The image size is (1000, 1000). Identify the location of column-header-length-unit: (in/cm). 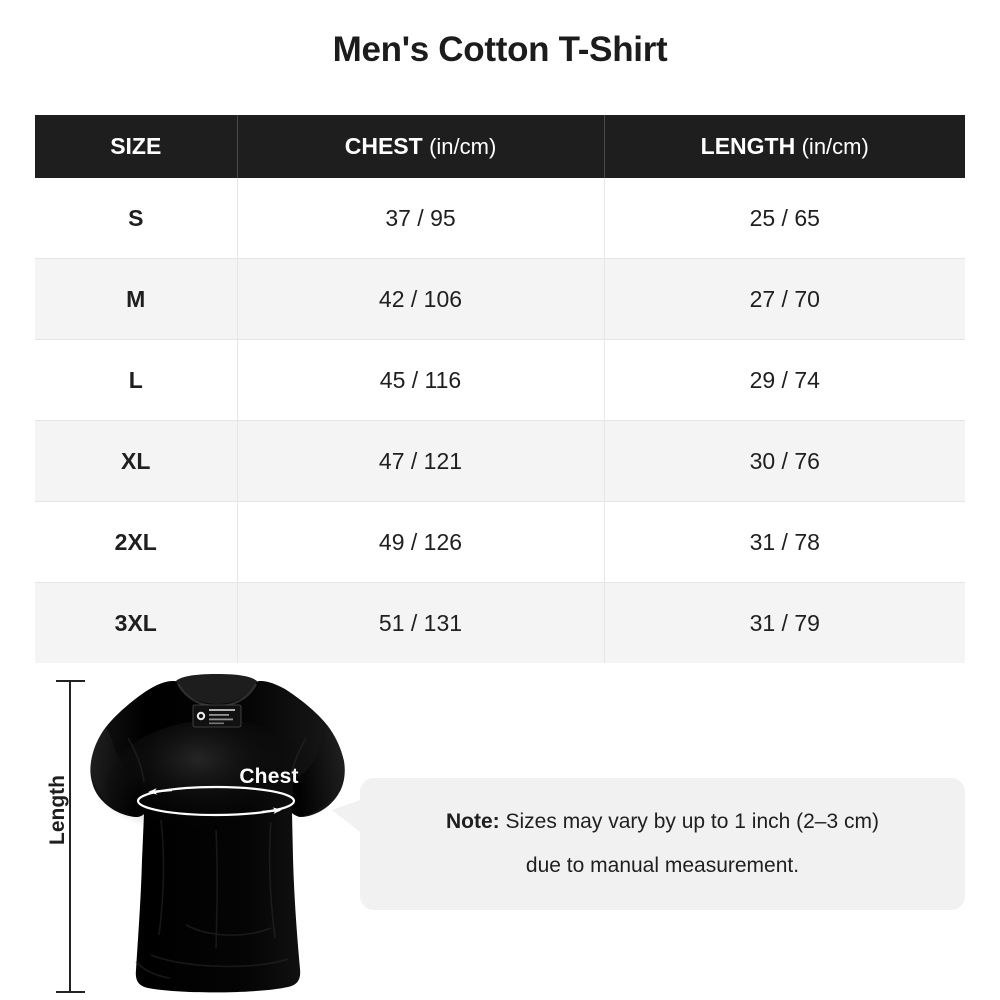
(835, 146).